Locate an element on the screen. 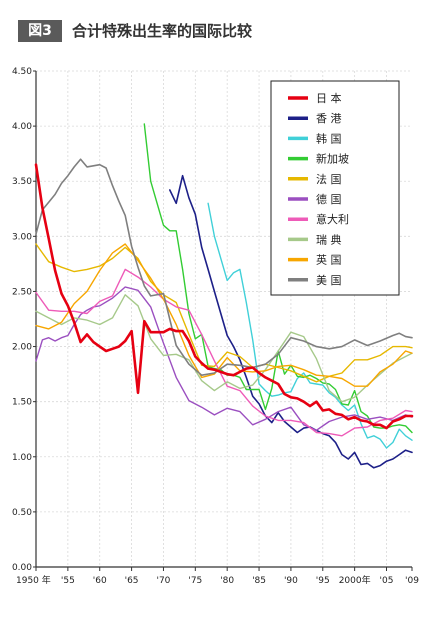 This screenshot has height=620, width=437. y-tick-label: 2.00 is located at coordinates (22, 348).